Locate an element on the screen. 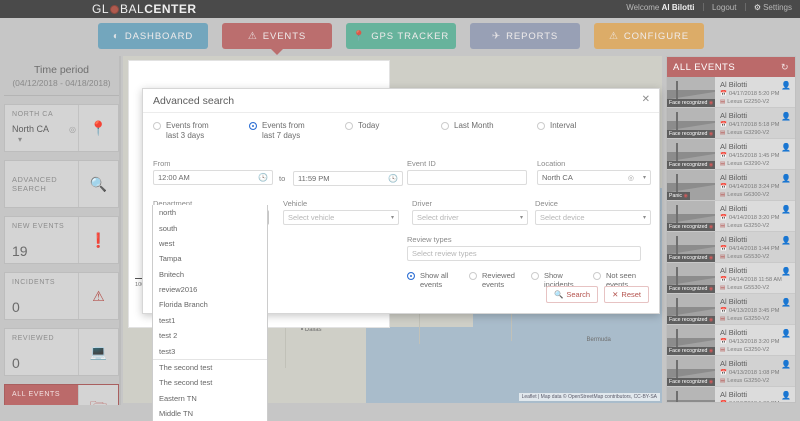 The image size is (800, 421). department-option: Eastern TN is located at coordinates (178, 398).